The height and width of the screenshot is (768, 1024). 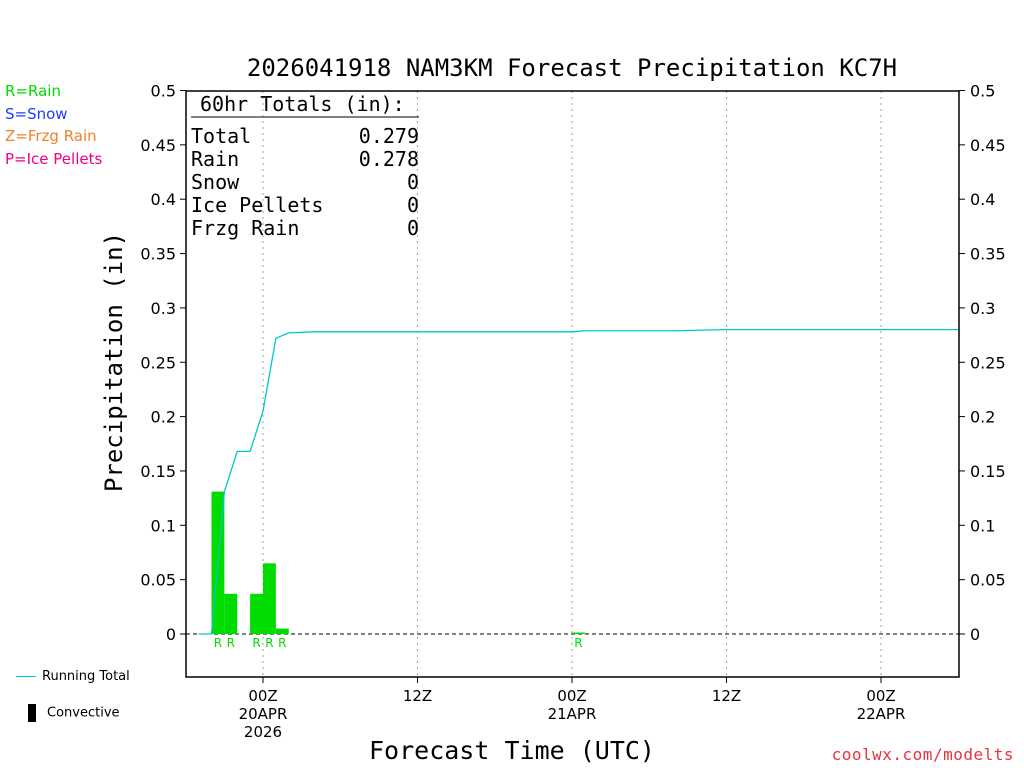 What do you see at coordinates (158, 254) in the screenshot?
I see `y-tick-label-left: 0.35` at bounding box center [158, 254].